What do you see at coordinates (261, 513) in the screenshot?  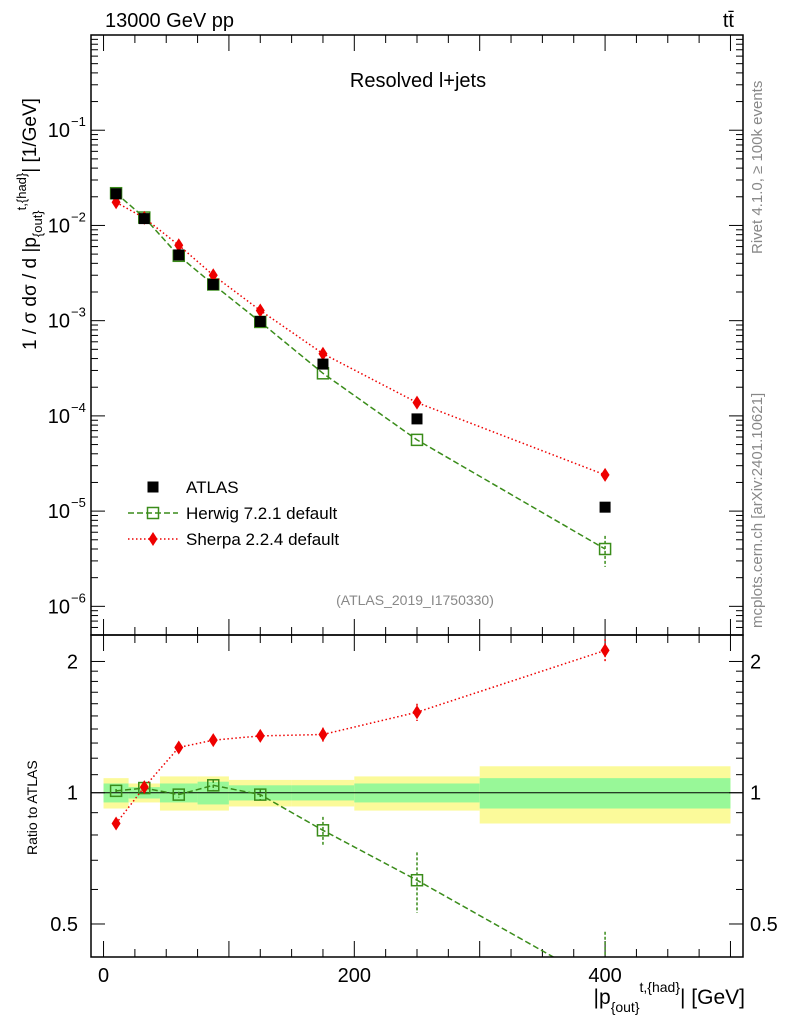 I see `legend-label: Herwig 7.2.1 default` at bounding box center [261, 513].